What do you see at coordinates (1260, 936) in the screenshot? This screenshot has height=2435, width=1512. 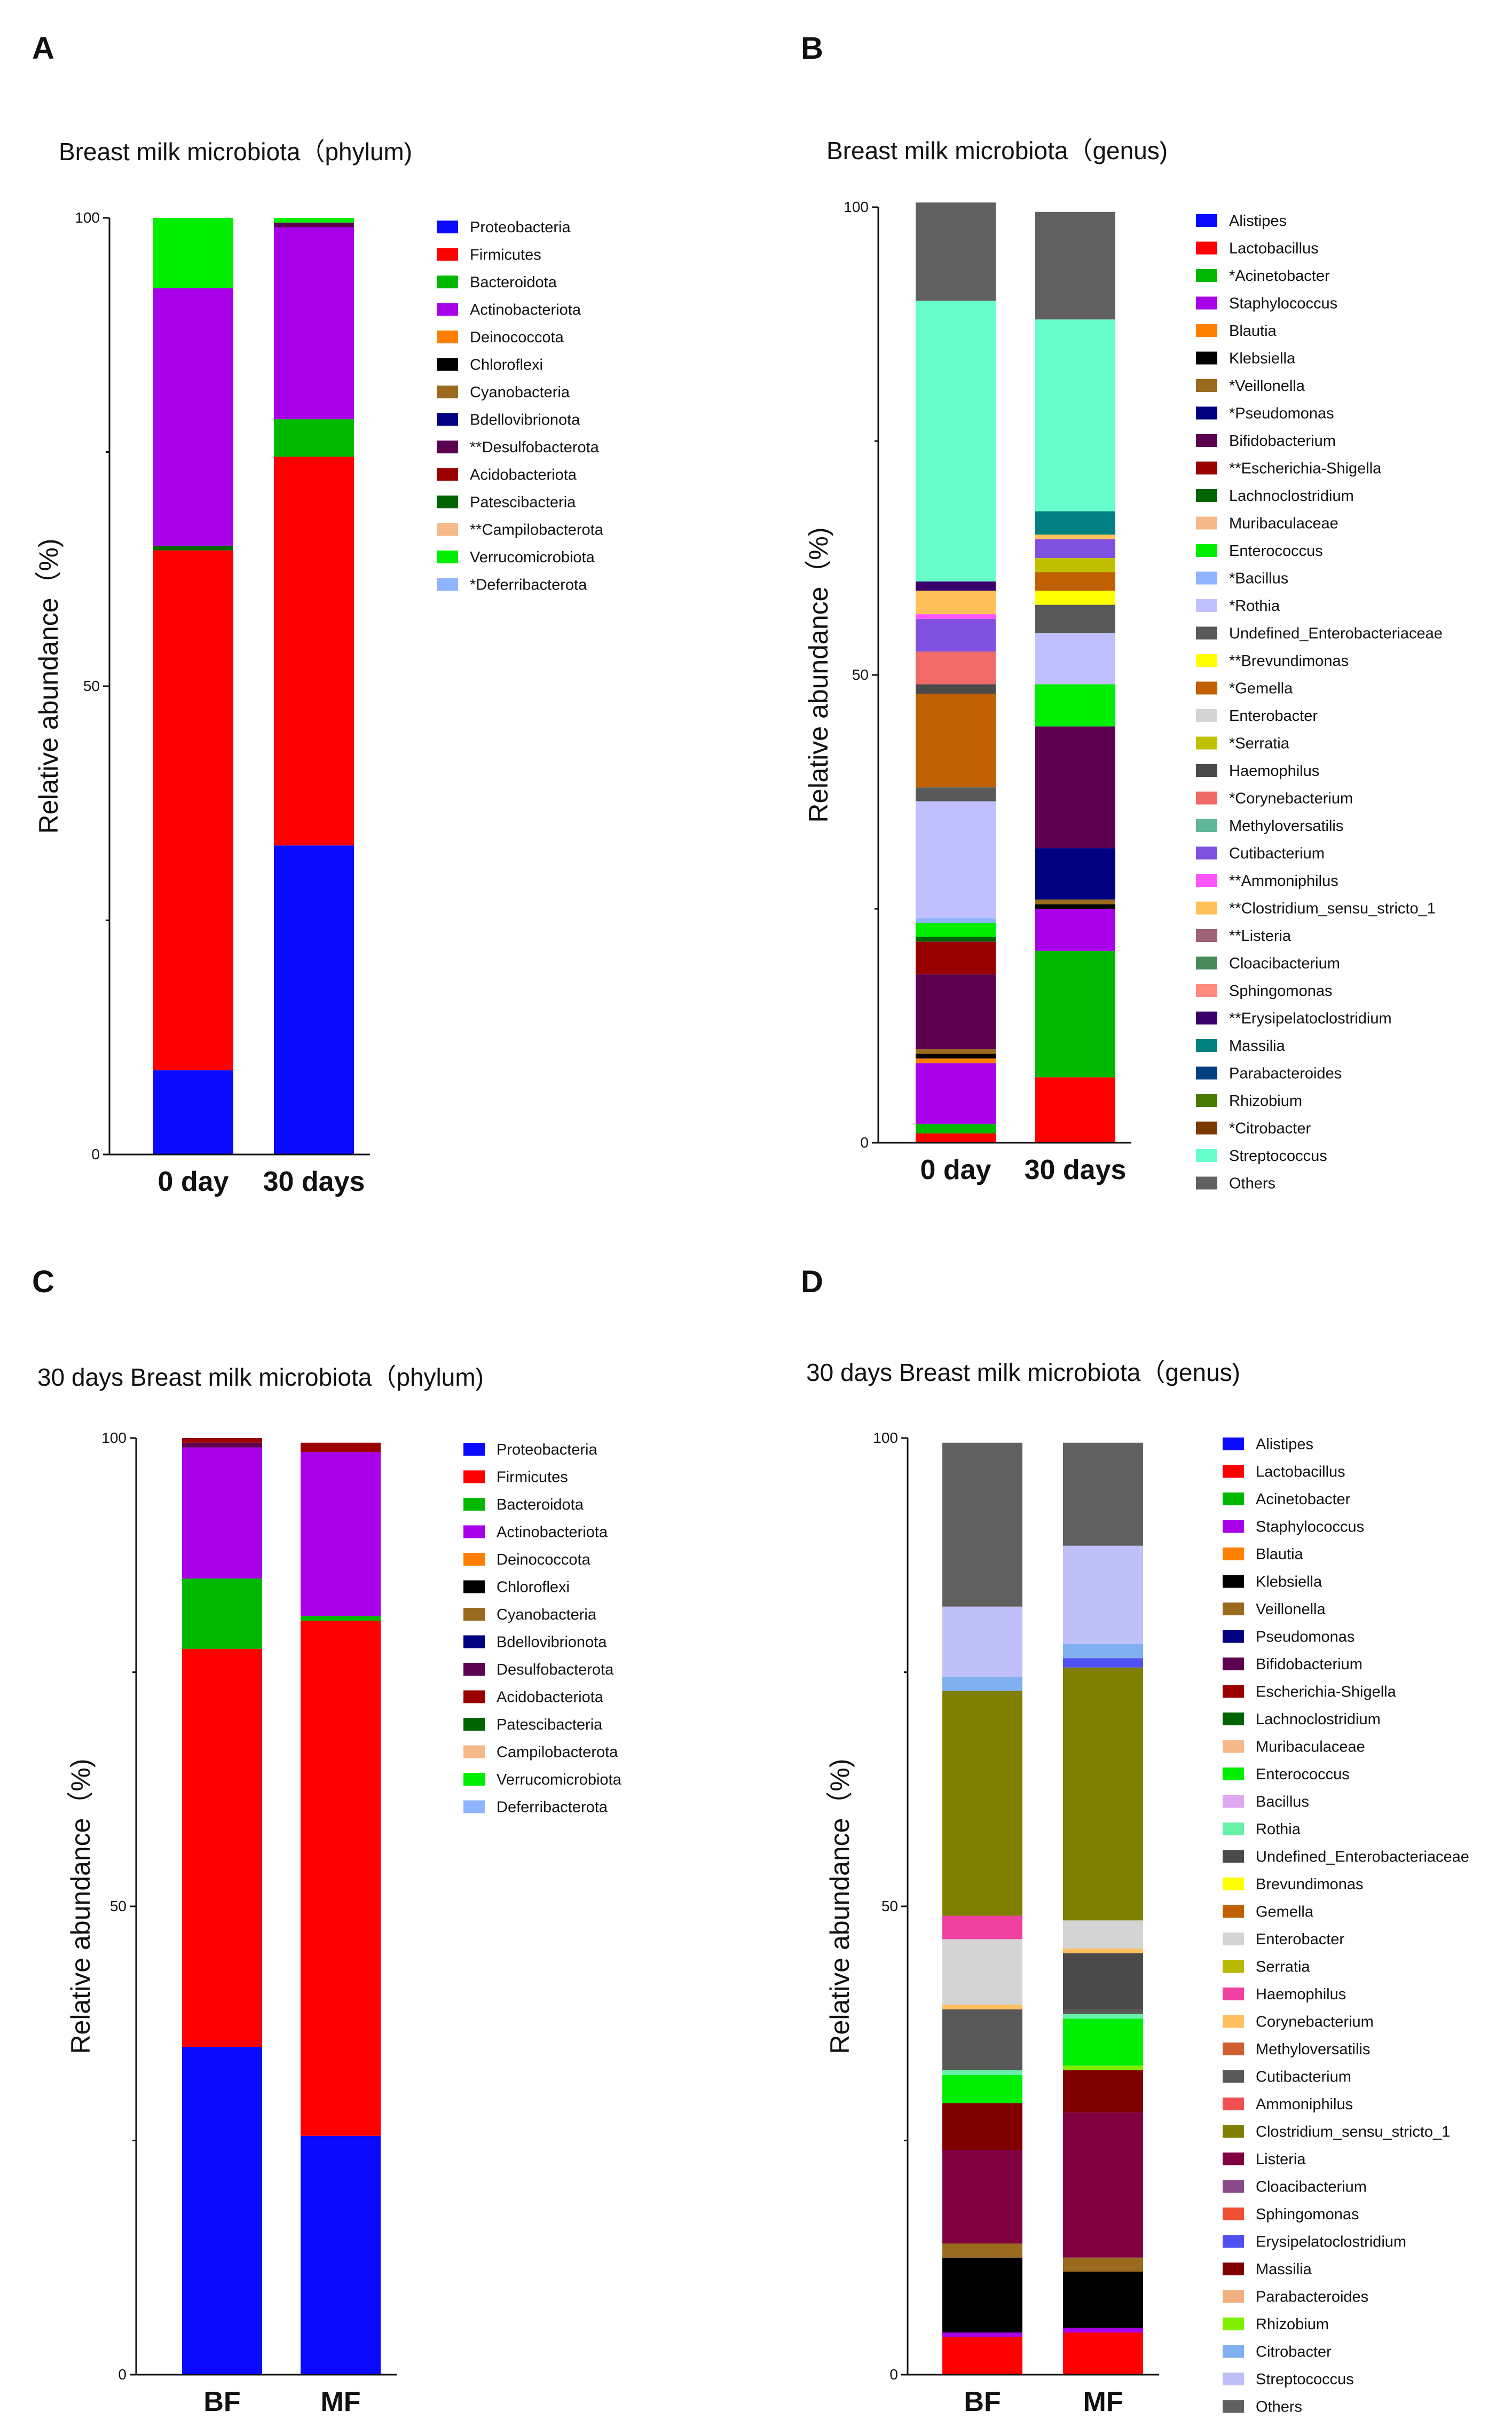 I see `legend-label-b-listeria: **Listeria` at bounding box center [1260, 936].